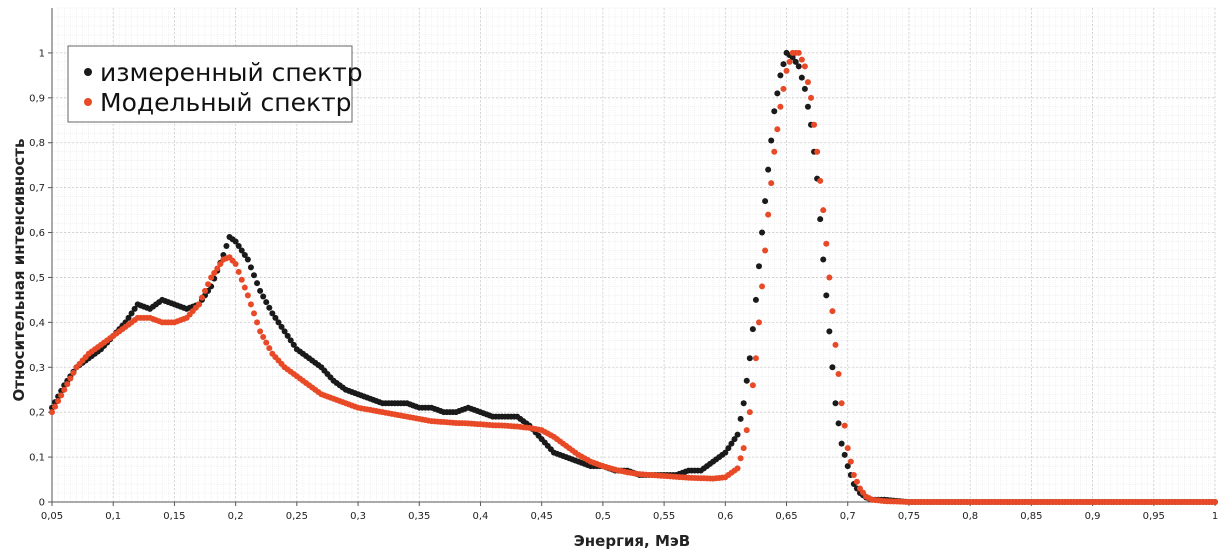 Image resolution: width=1223 pixels, height=550 pixels. What do you see at coordinates (37, 188) in the screenshot?
I see `y-tick-label: 0,7` at bounding box center [37, 188].